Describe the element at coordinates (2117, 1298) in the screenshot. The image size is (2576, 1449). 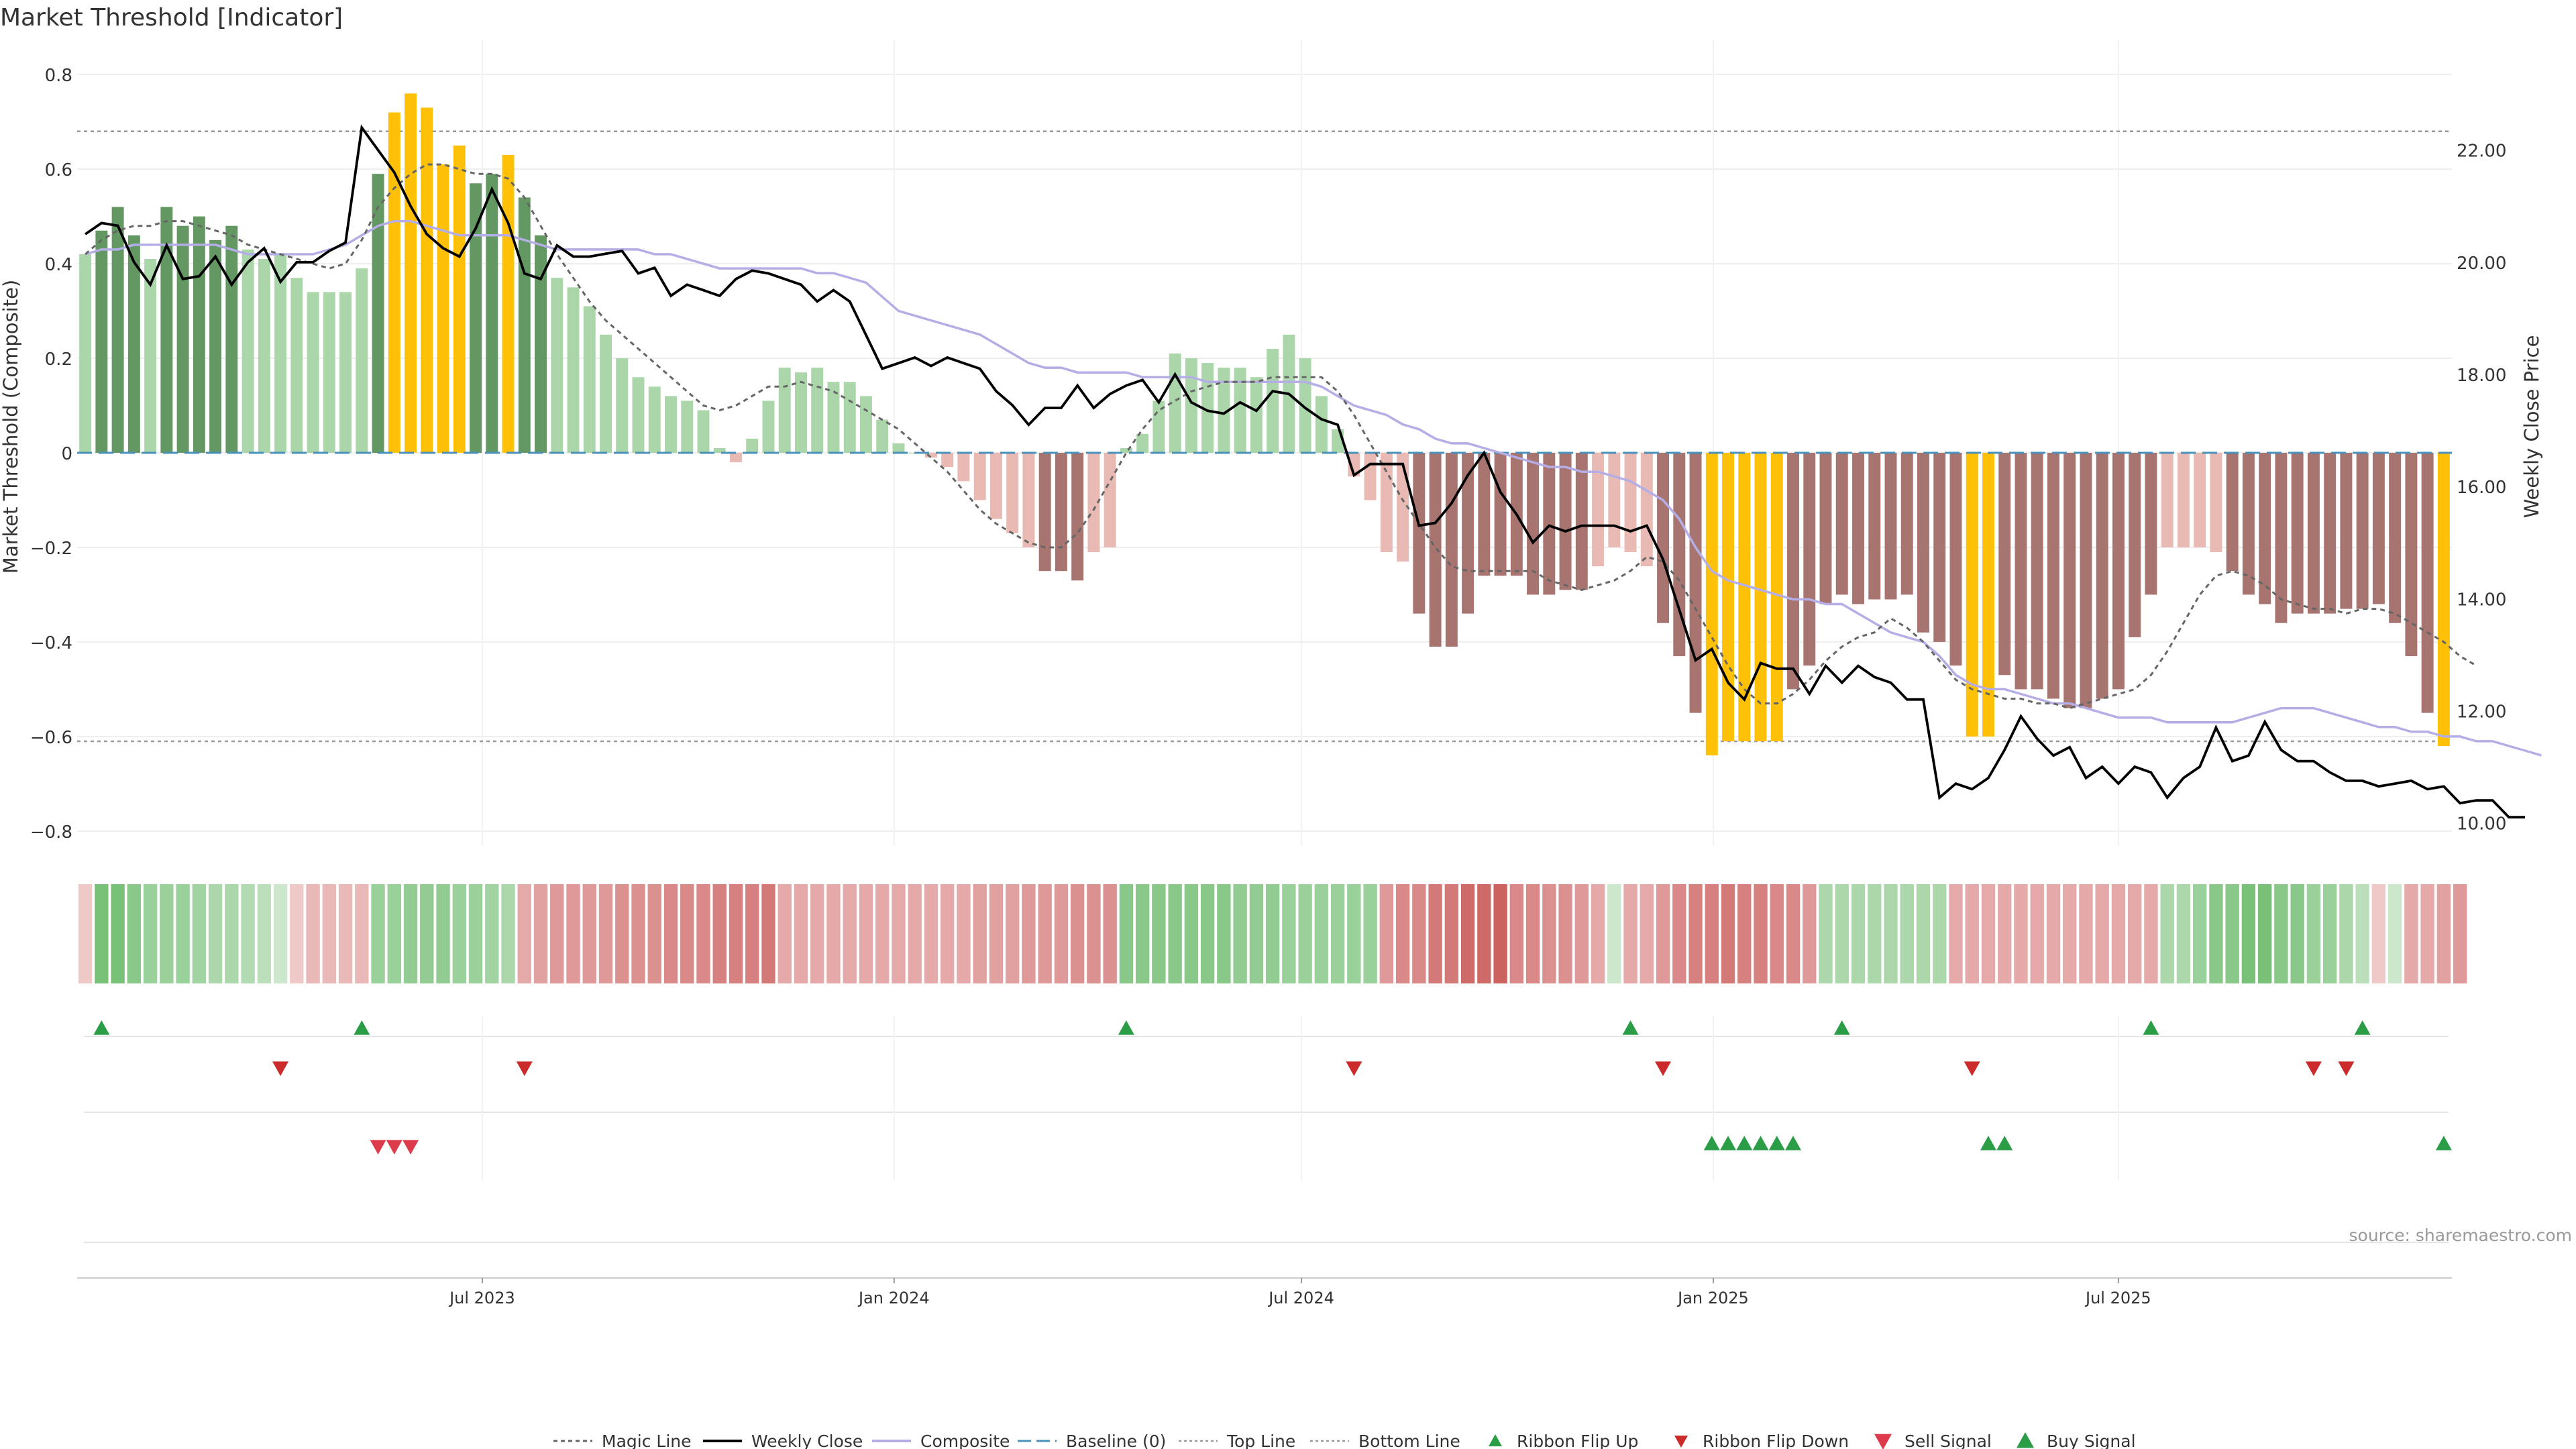
I see `x-tick-label: Jul 2025` at that location.